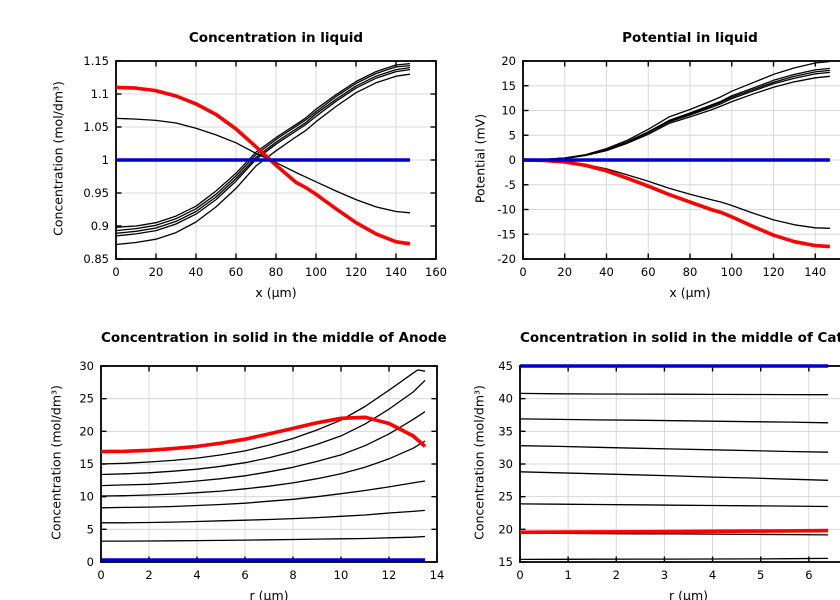 This screenshot has width=840, height=600. I want to click on y-tick-label: 1.05, so click(96, 127).